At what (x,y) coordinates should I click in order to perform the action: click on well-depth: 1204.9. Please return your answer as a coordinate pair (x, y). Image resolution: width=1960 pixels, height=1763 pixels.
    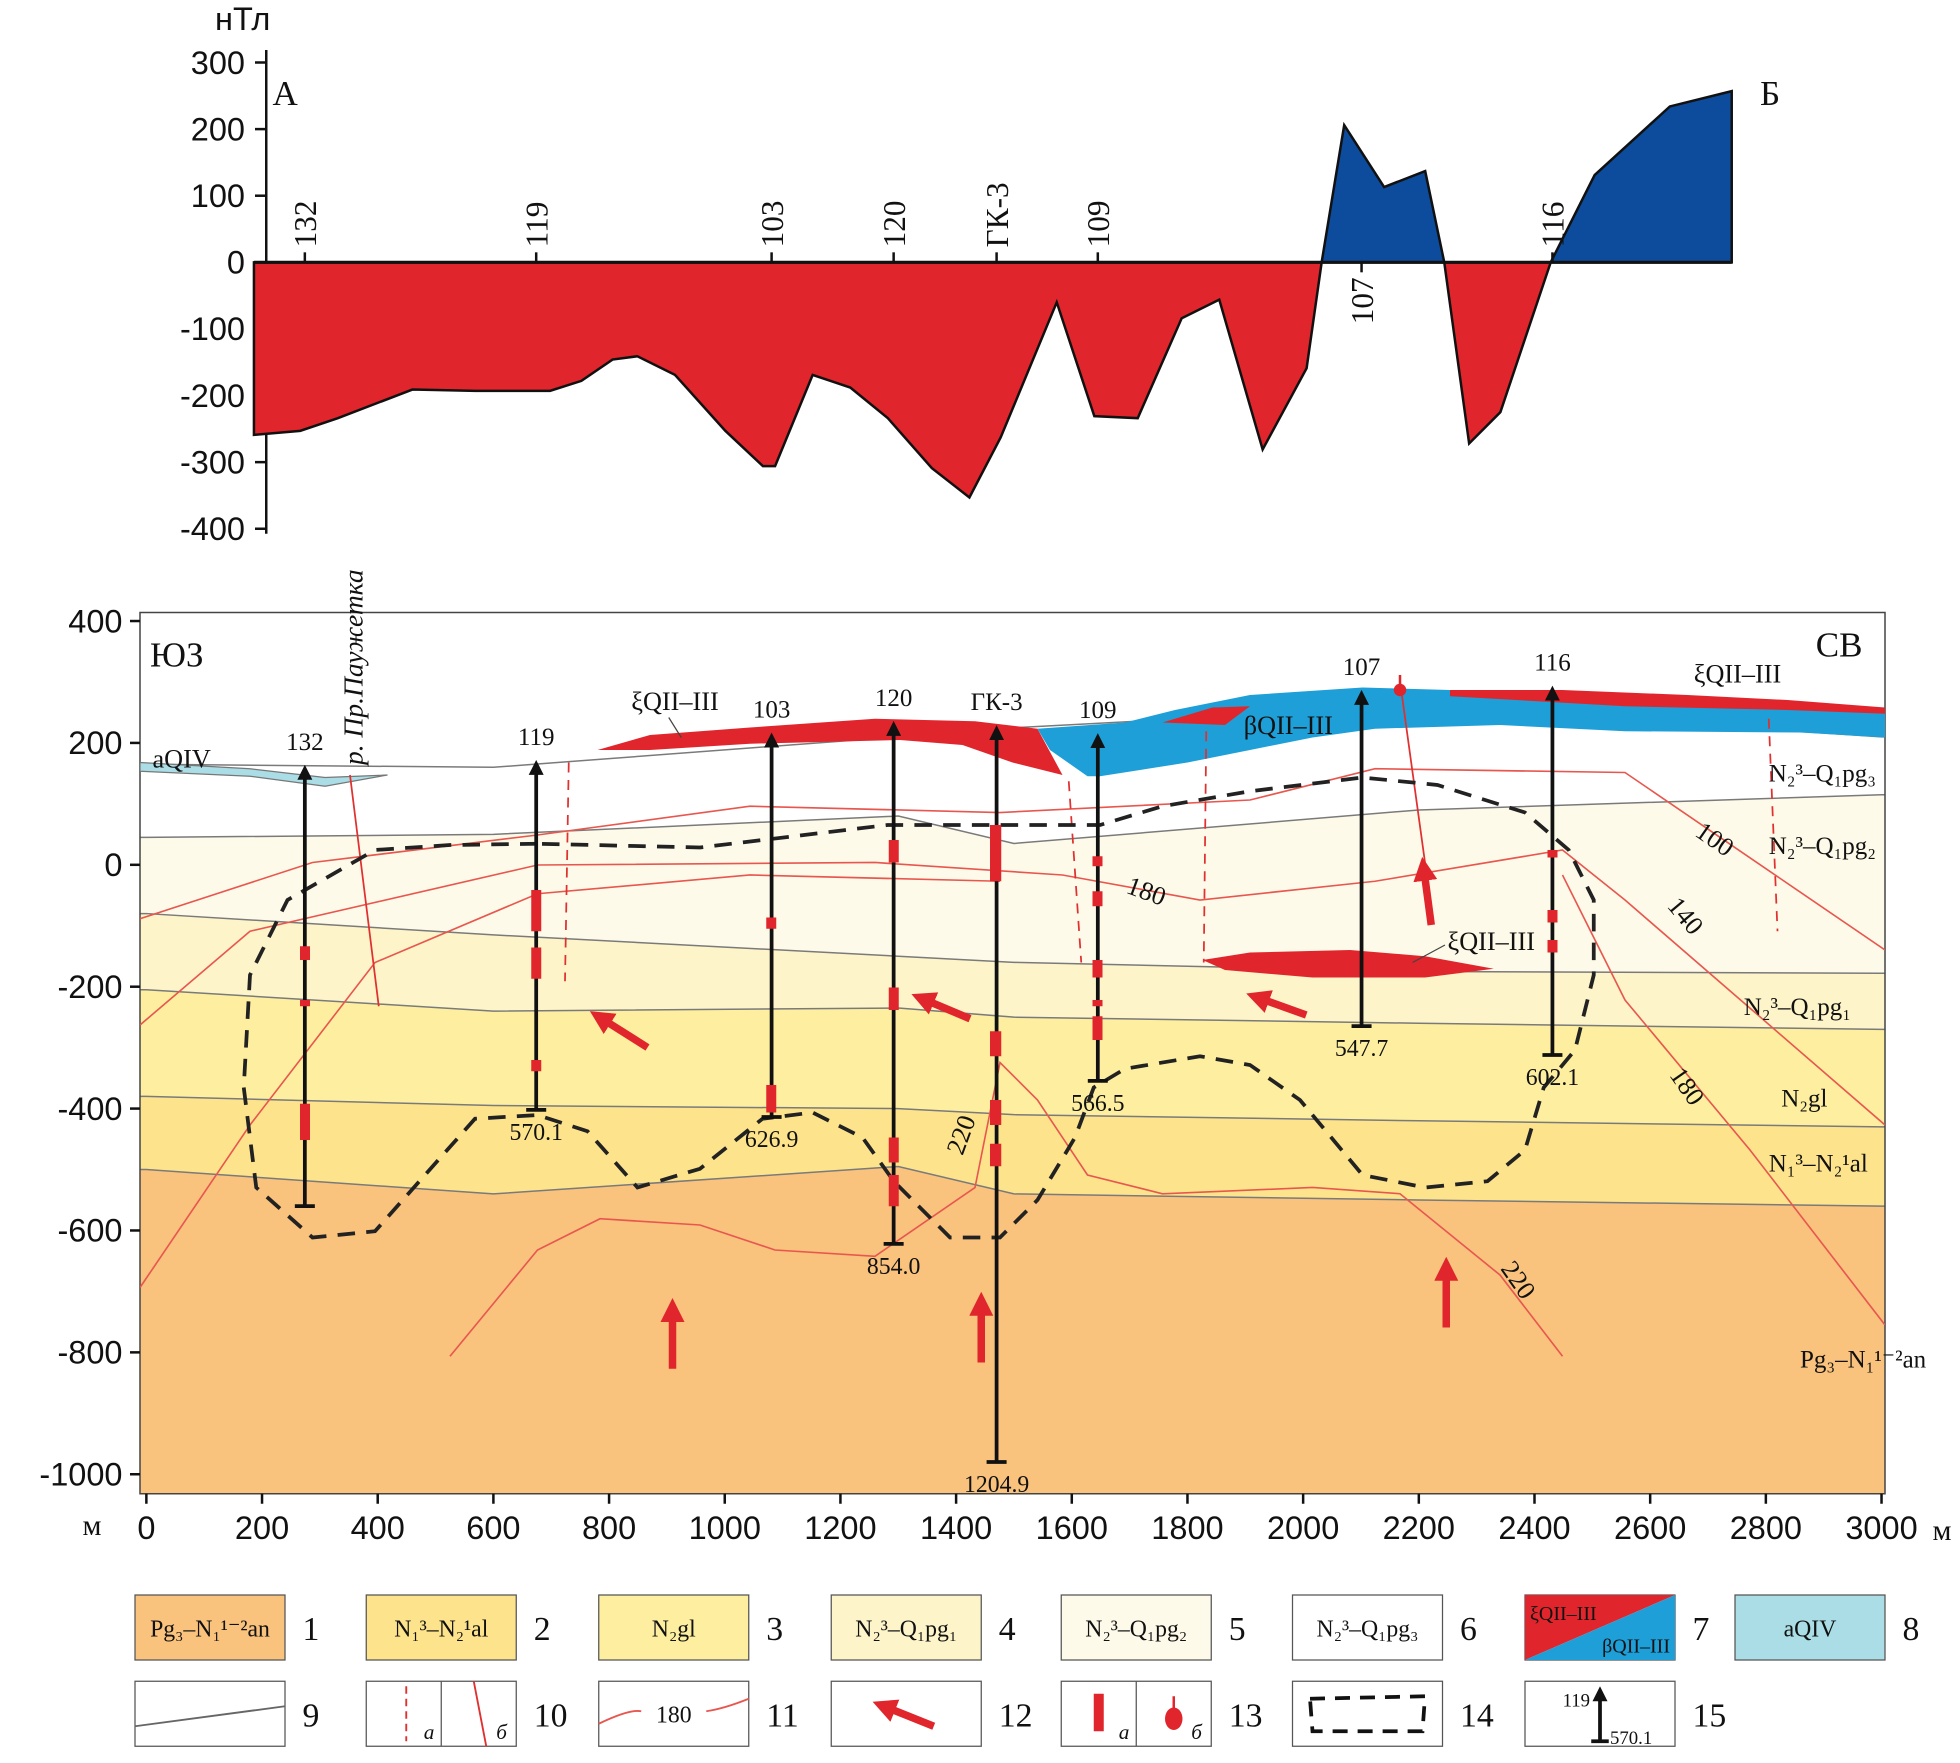
    Looking at the image, I should click on (996, 1485).